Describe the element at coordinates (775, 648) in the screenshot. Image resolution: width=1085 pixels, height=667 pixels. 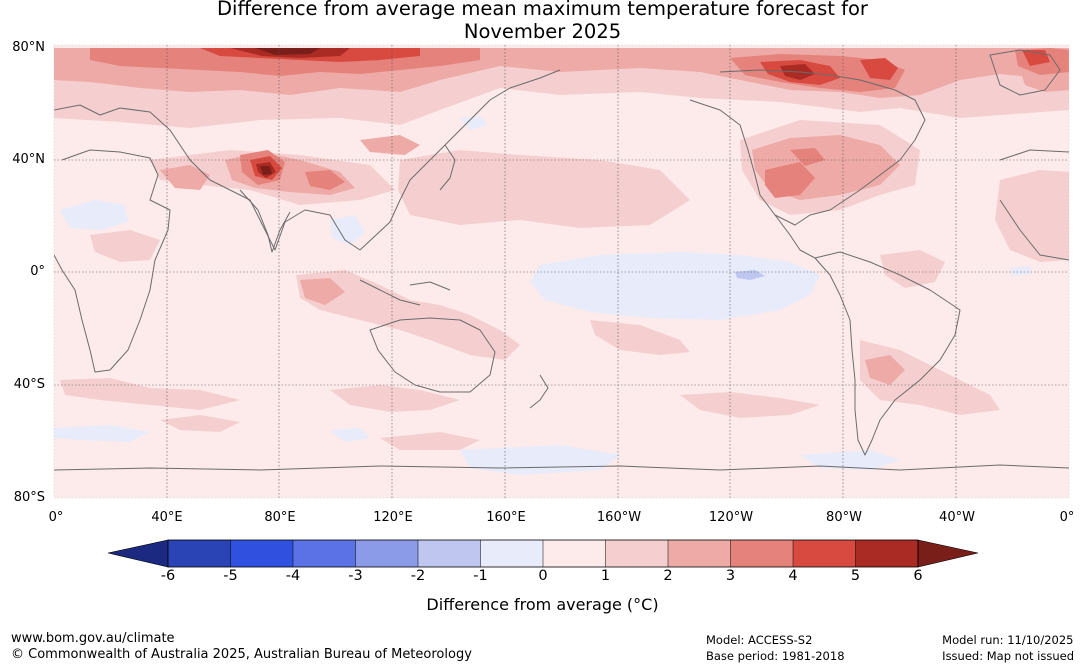
I see `footer-middle: Model: ACCESS-S2 Base period: 1981-2018` at that location.